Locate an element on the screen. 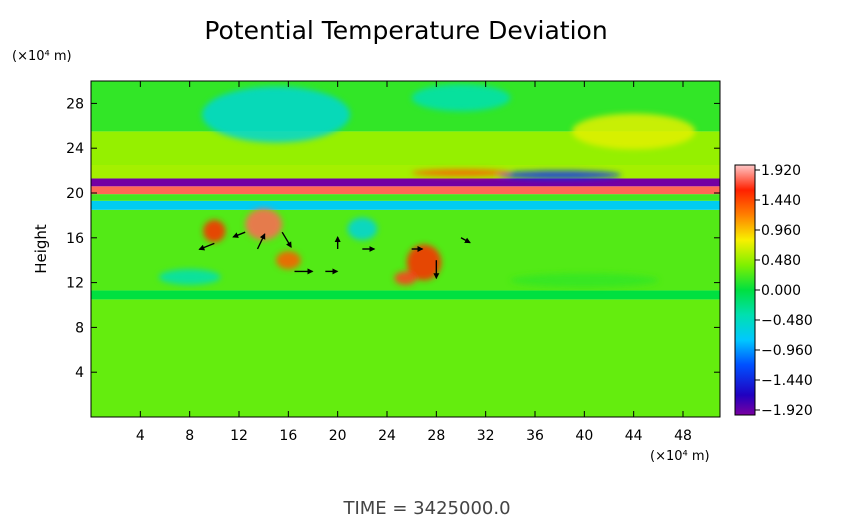  x-tick-label: 12 is located at coordinates (239, 436).